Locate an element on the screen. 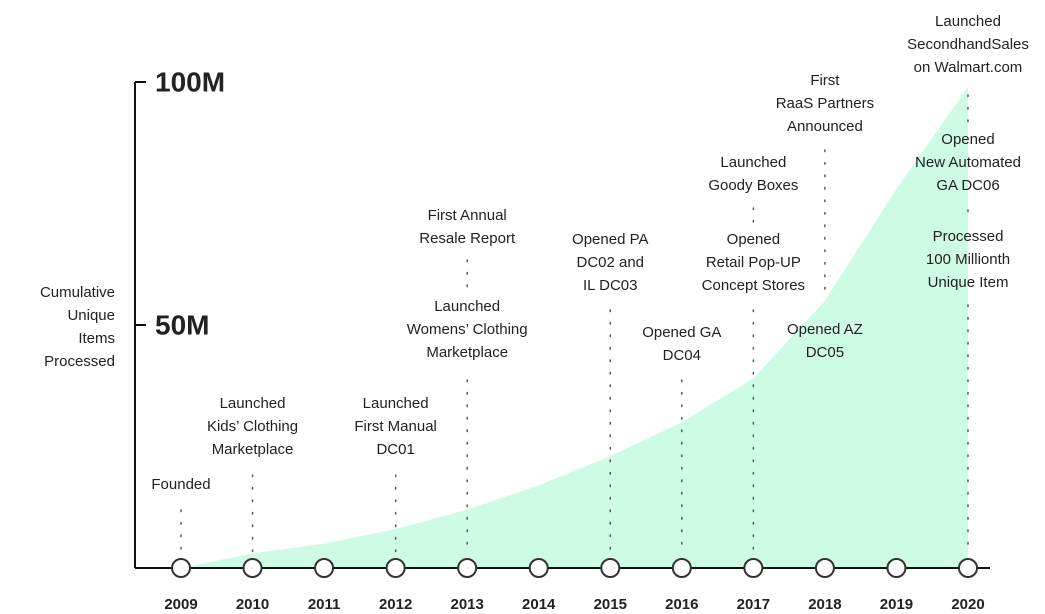 This screenshot has width=1045, height=614. annotation-text: DC02 and is located at coordinates (610, 262).